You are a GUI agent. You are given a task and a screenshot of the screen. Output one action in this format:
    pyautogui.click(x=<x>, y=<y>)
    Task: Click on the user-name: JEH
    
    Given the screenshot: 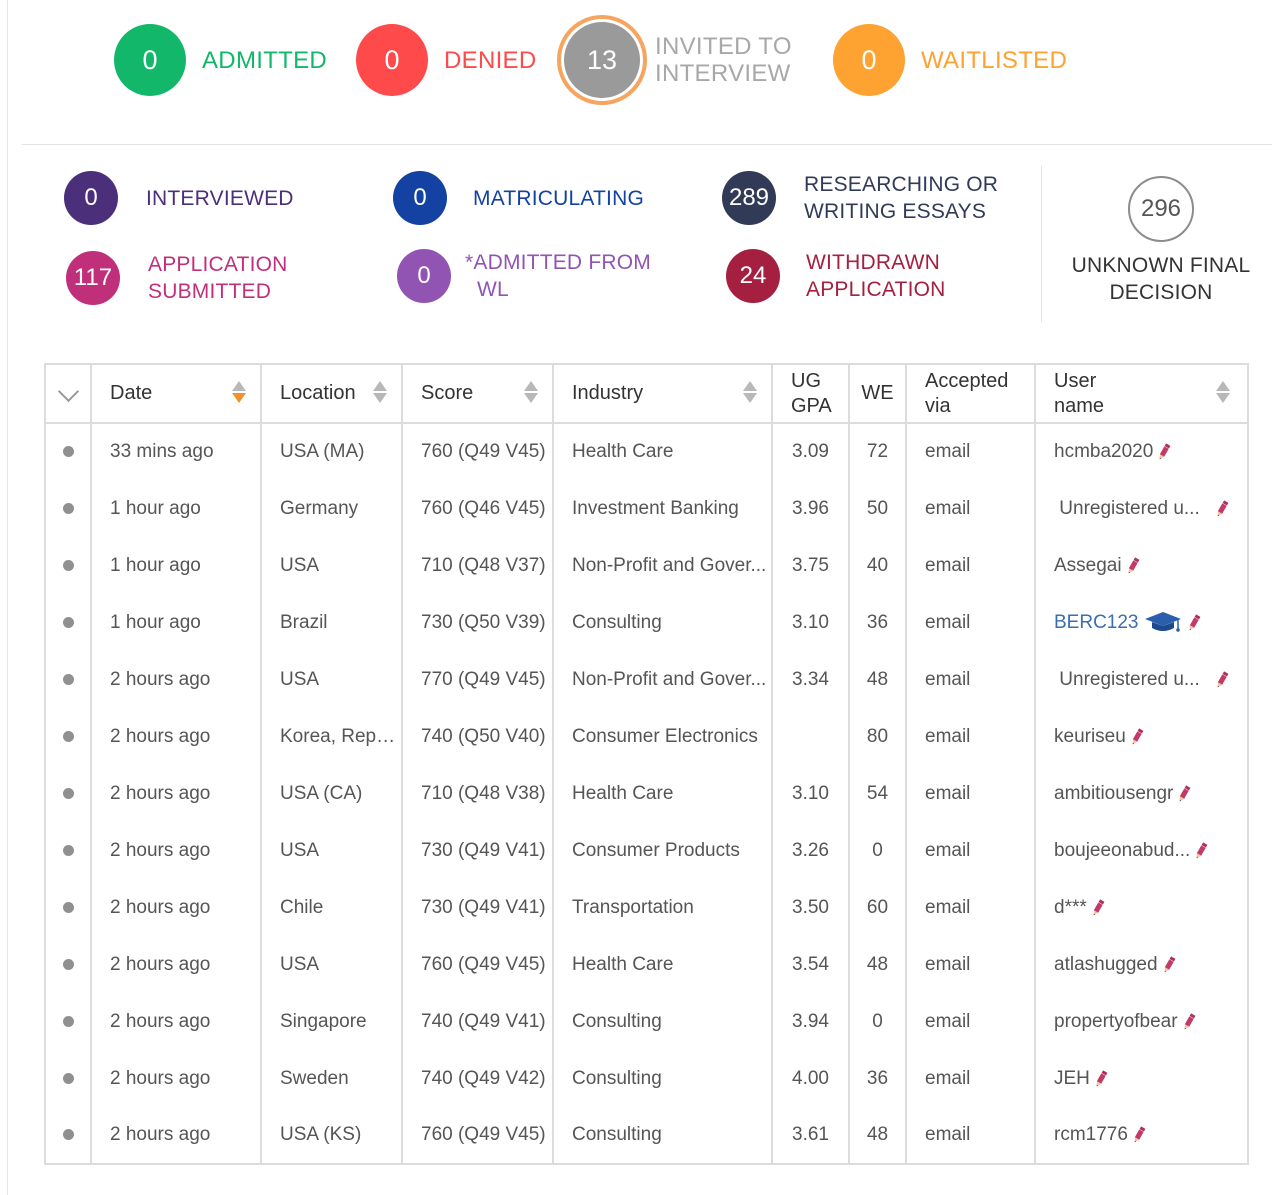 What is the action you would take?
    pyautogui.click(x=1072, y=1078)
    